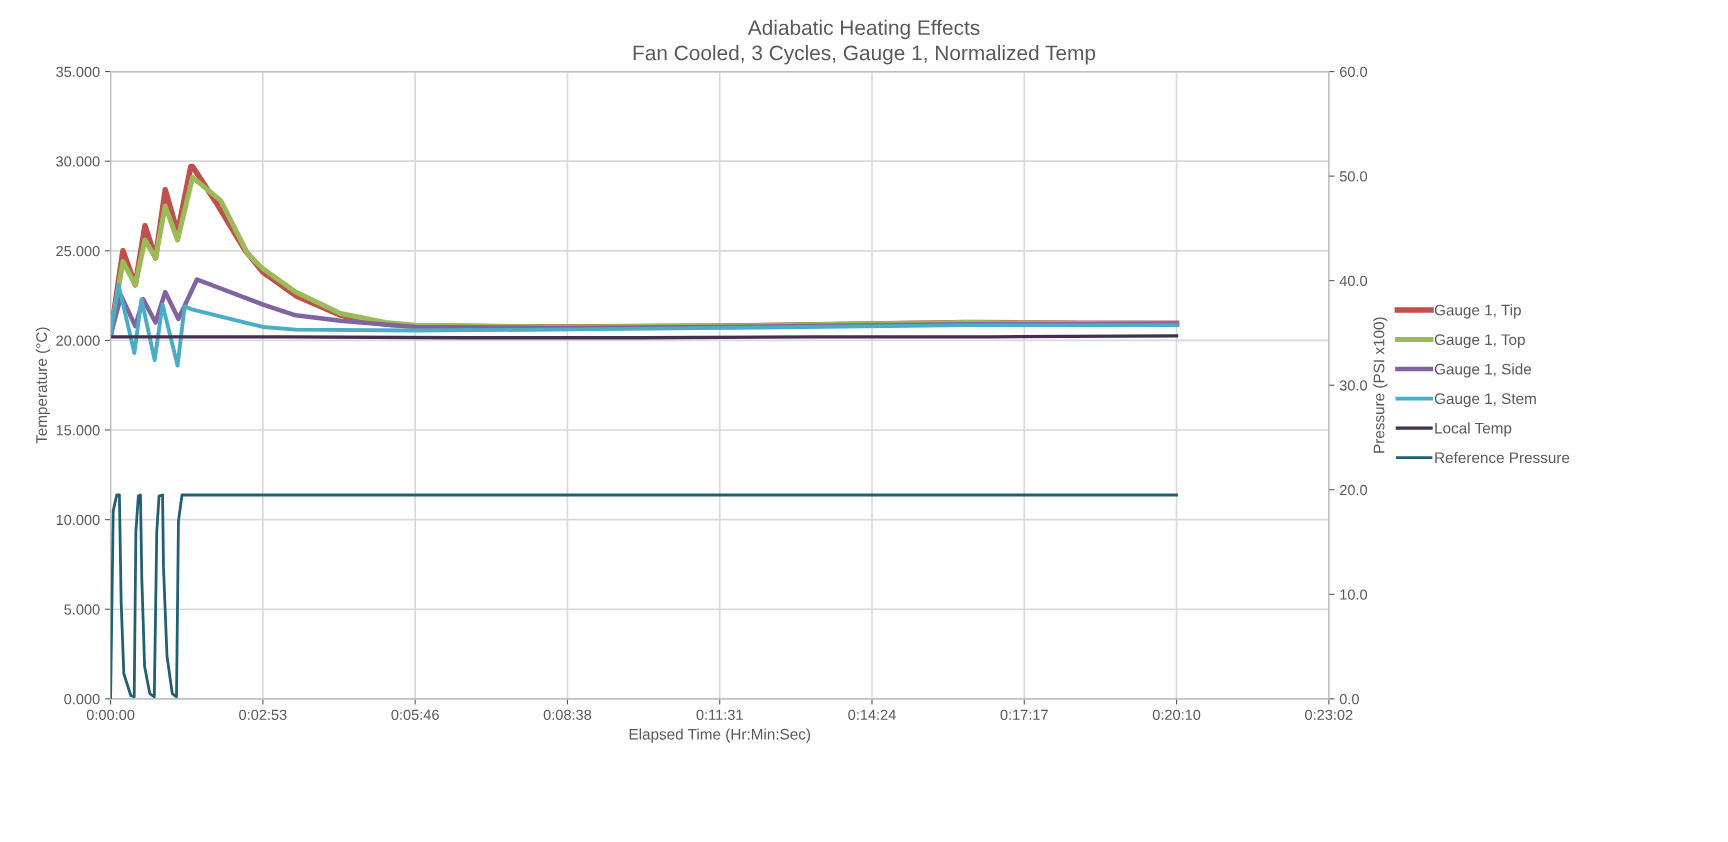 This screenshot has height=842, width=1728. Describe the element at coordinates (43, 385) in the screenshot. I see `y-axis-title: Temperature (°C)` at that location.